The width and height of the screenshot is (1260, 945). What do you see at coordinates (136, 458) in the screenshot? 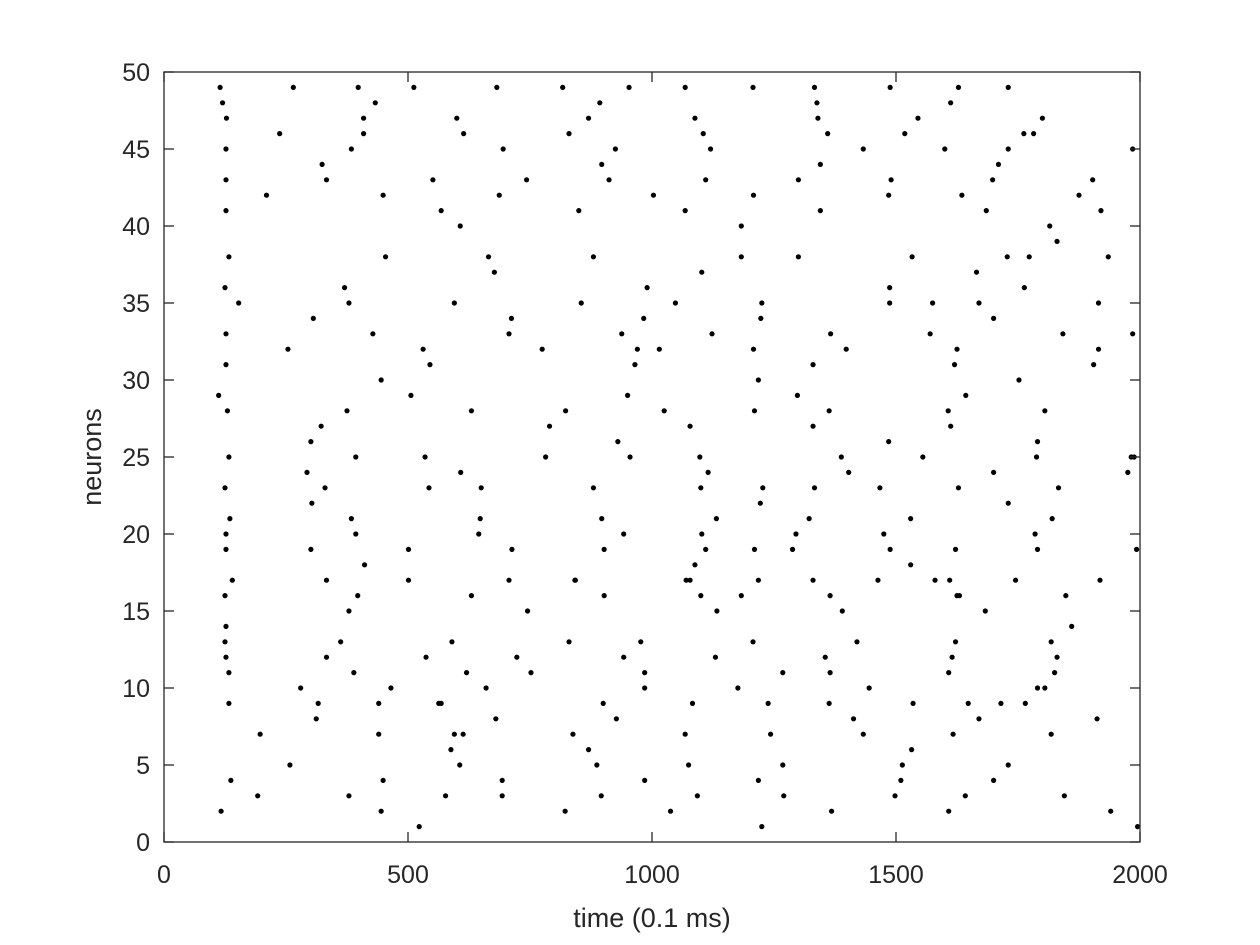
I see `y-tick-label: 25` at bounding box center [136, 458].